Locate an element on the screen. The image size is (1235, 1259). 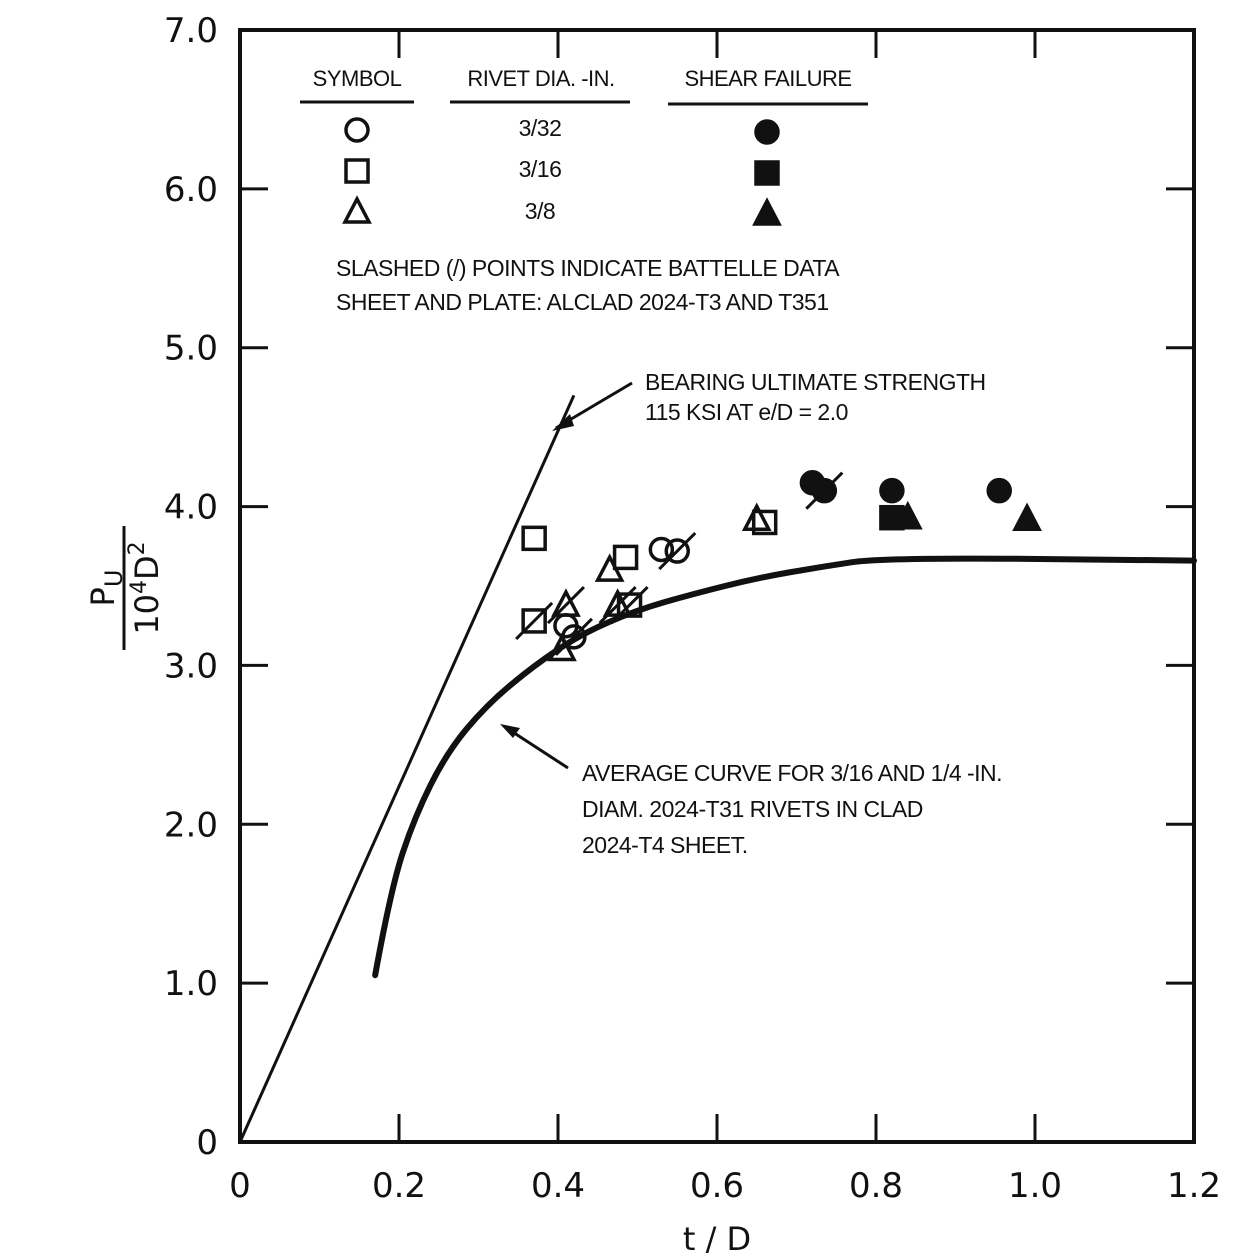
legend-note-line-2: SHEET AND PLATE: ALCLAD 2024-T3 AND T351 is located at coordinates (582, 302).